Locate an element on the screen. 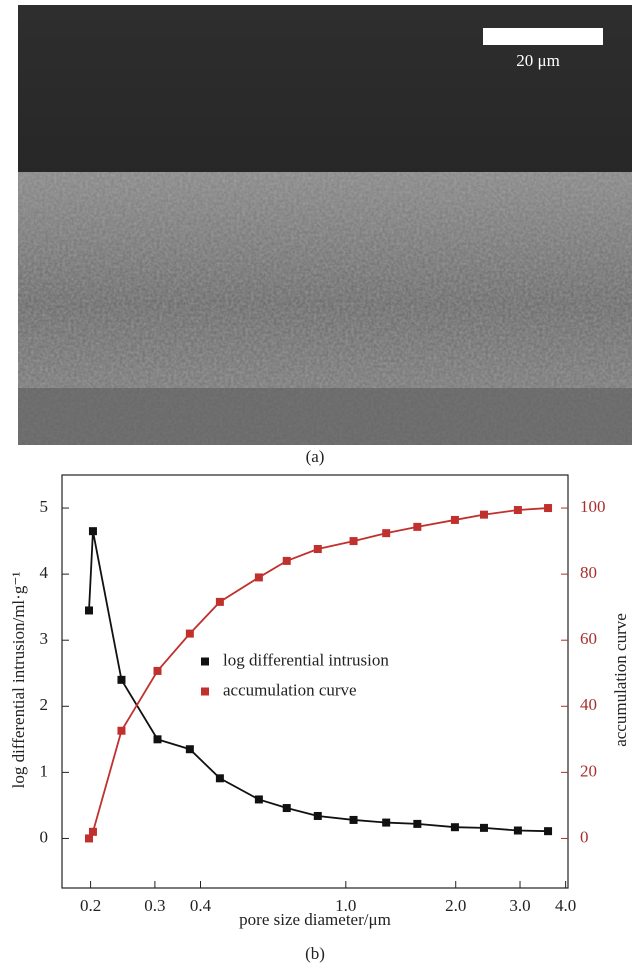 This screenshot has height=976, width=640. caption: (b) is located at coordinates (315, 953).